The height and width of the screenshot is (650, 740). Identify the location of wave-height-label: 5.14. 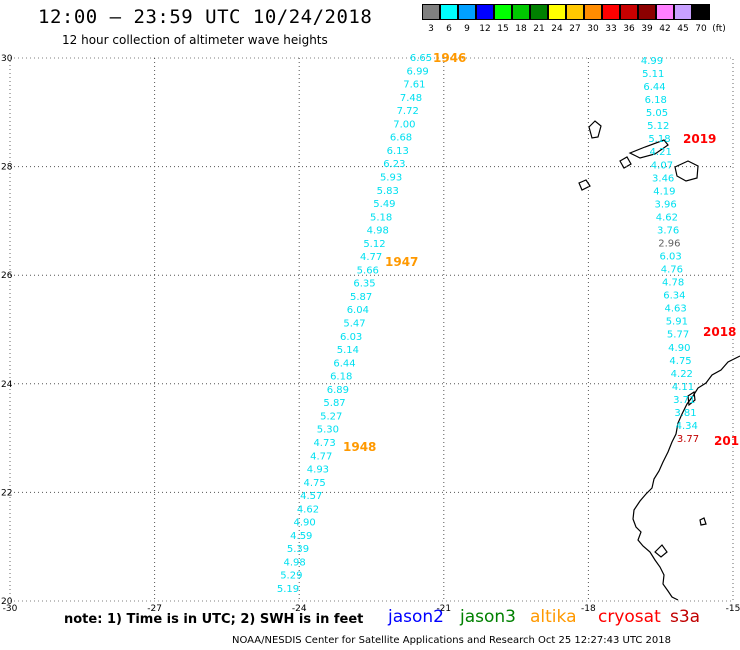
(348, 350).